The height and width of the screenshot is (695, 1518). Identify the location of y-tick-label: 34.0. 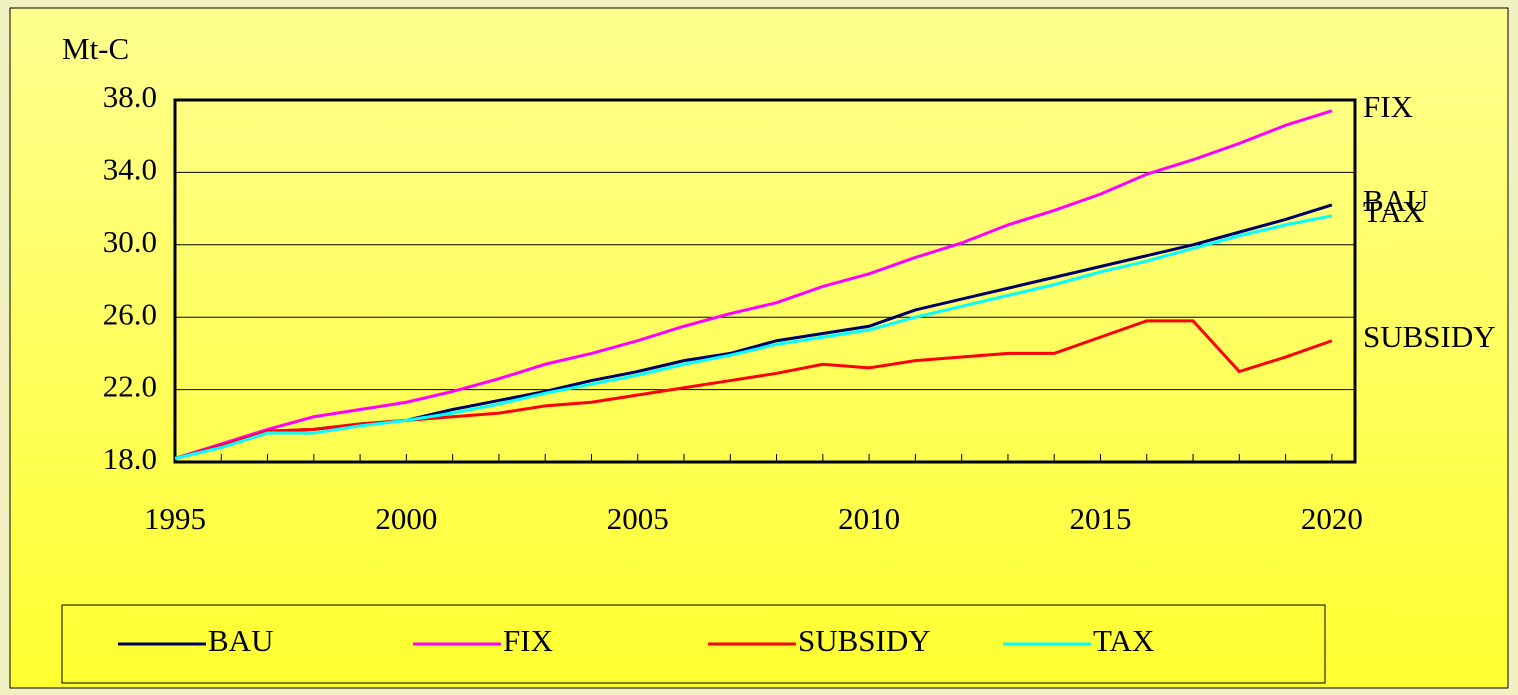
(130, 169).